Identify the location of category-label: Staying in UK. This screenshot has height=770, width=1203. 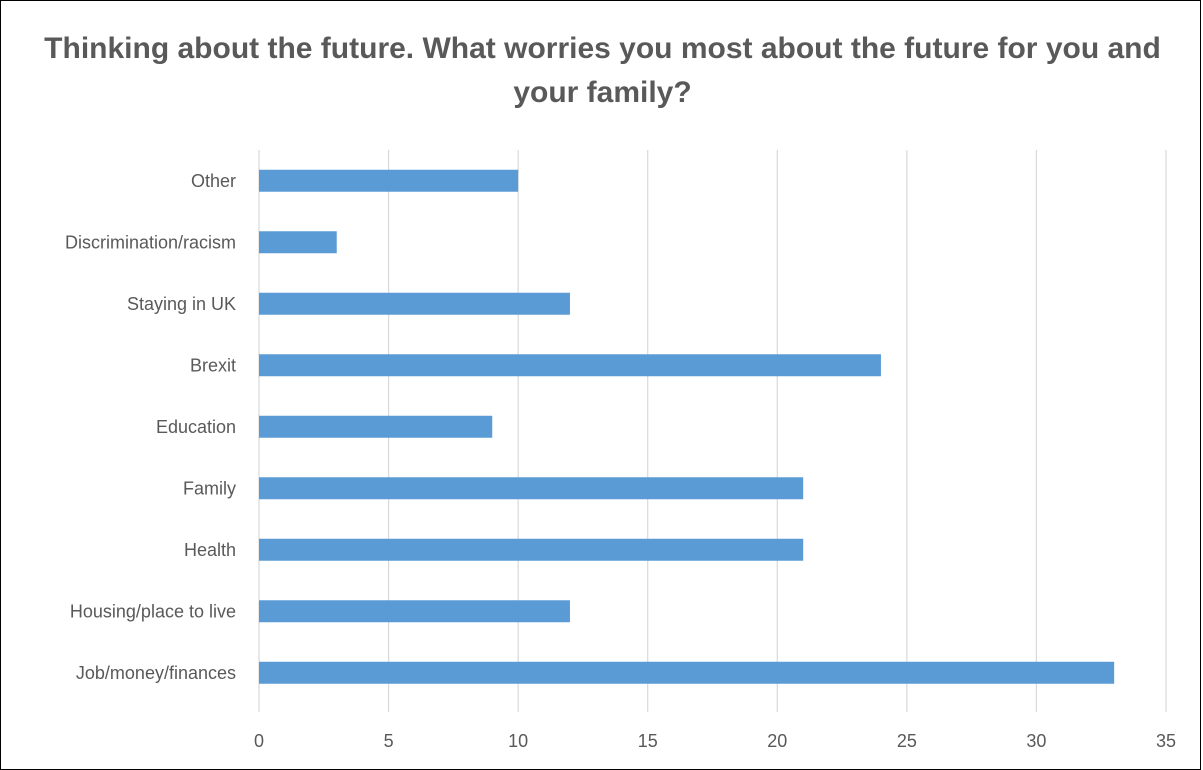
(181, 304).